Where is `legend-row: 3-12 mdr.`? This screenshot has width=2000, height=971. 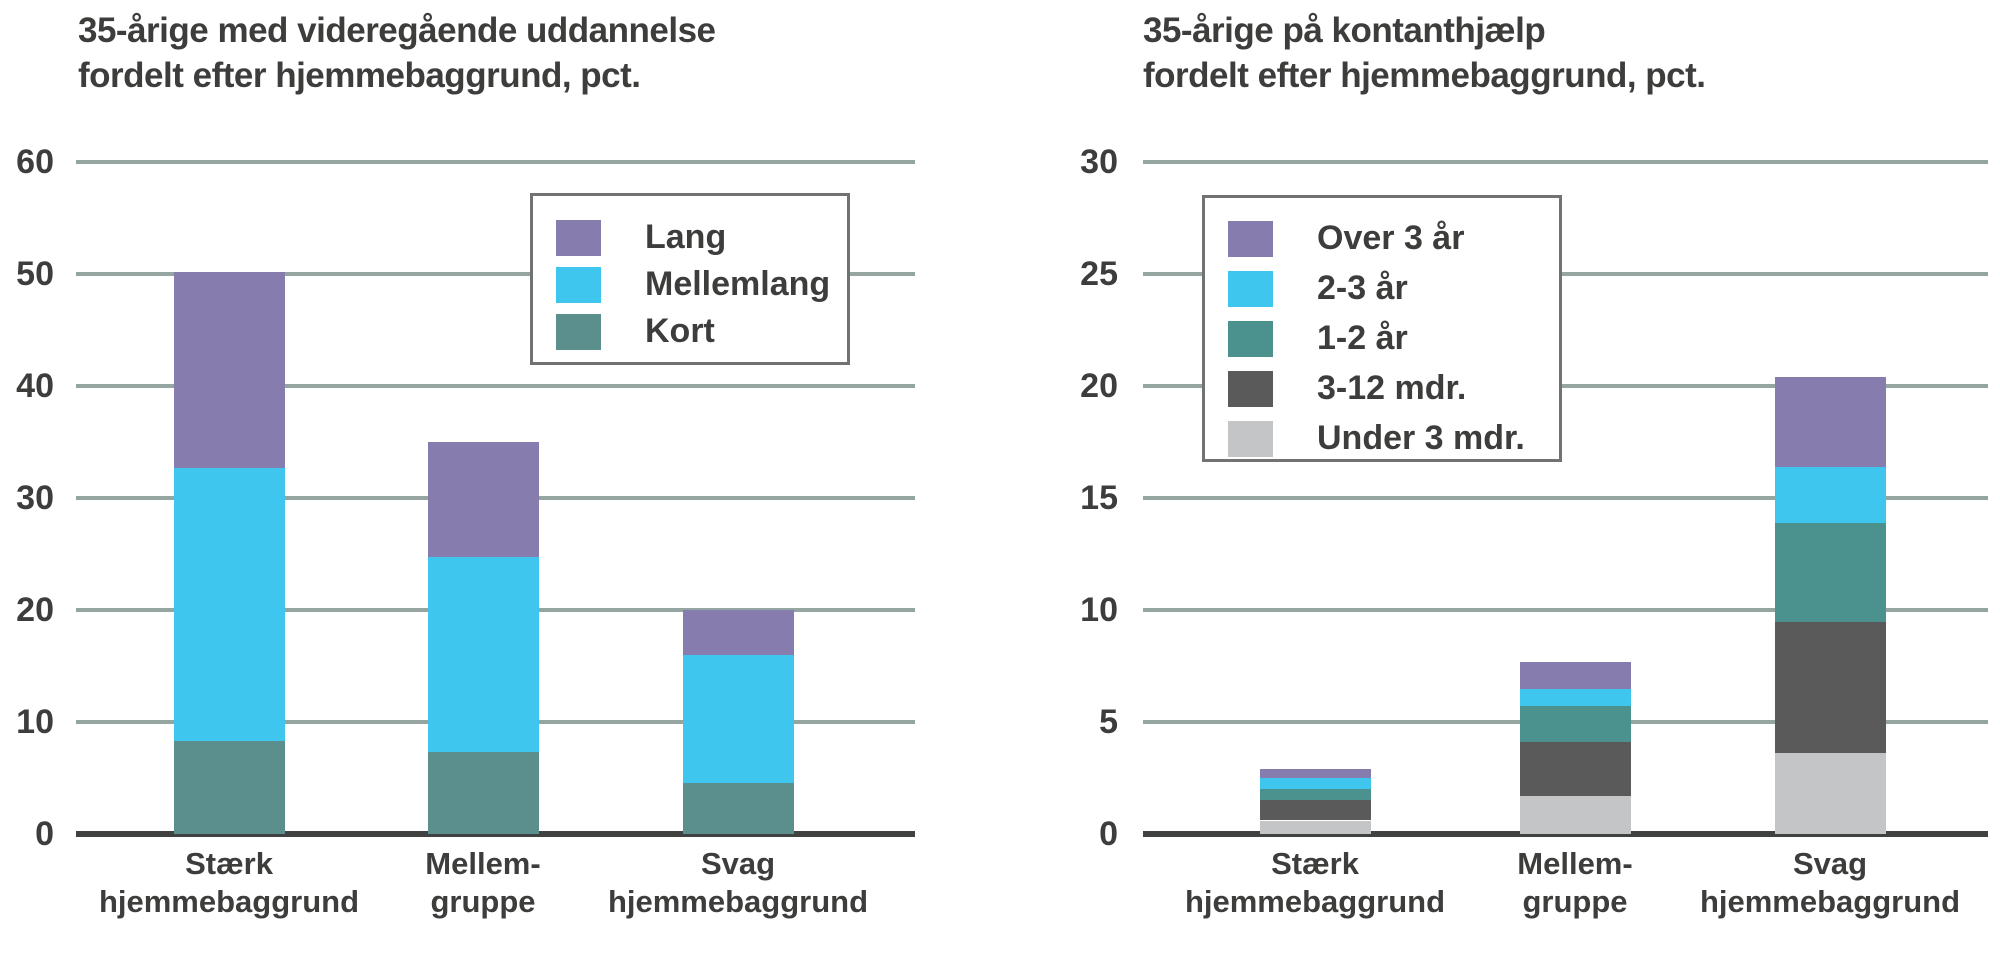
legend-row: 3-12 mdr. is located at coordinates (1389, 388).